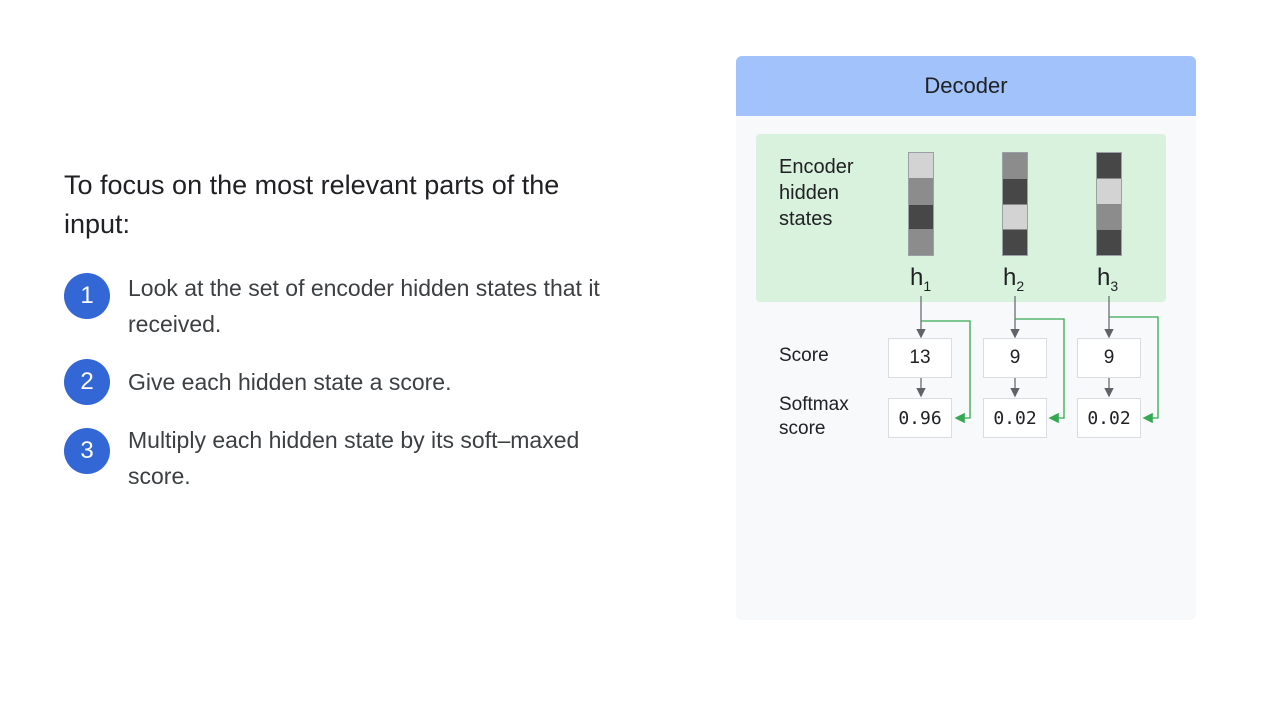  I want to click on step-number-badge: 3, so click(87, 451).